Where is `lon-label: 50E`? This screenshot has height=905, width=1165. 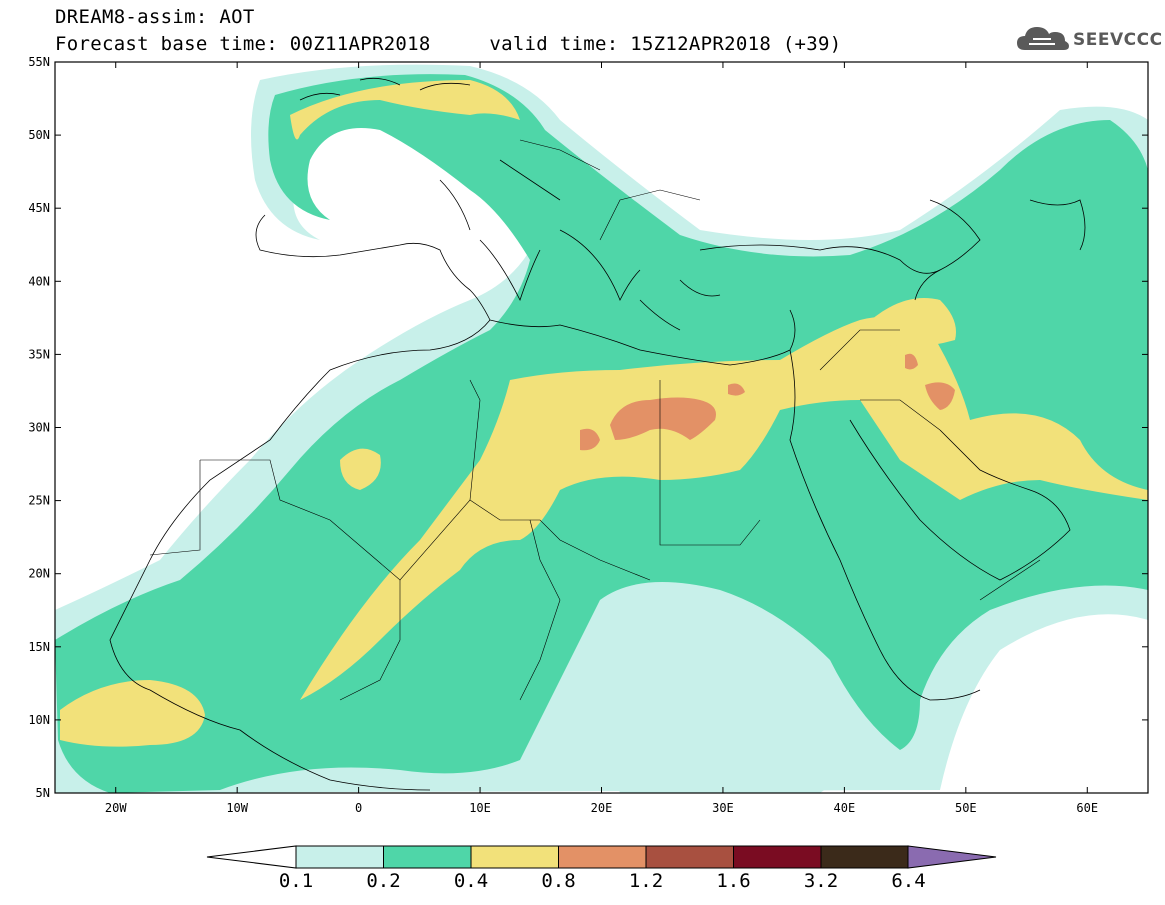 lon-label: 50E is located at coordinates (966, 808).